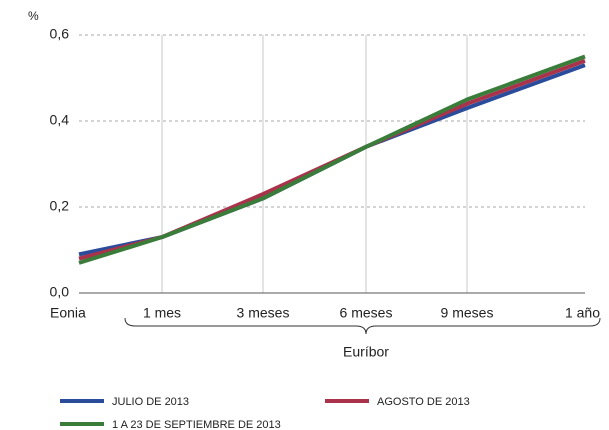 This screenshot has height=430, width=609. What do you see at coordinates (33, 16) in the screenshot?
I see `y-unit-label: %` at bounding box center [33, 16].